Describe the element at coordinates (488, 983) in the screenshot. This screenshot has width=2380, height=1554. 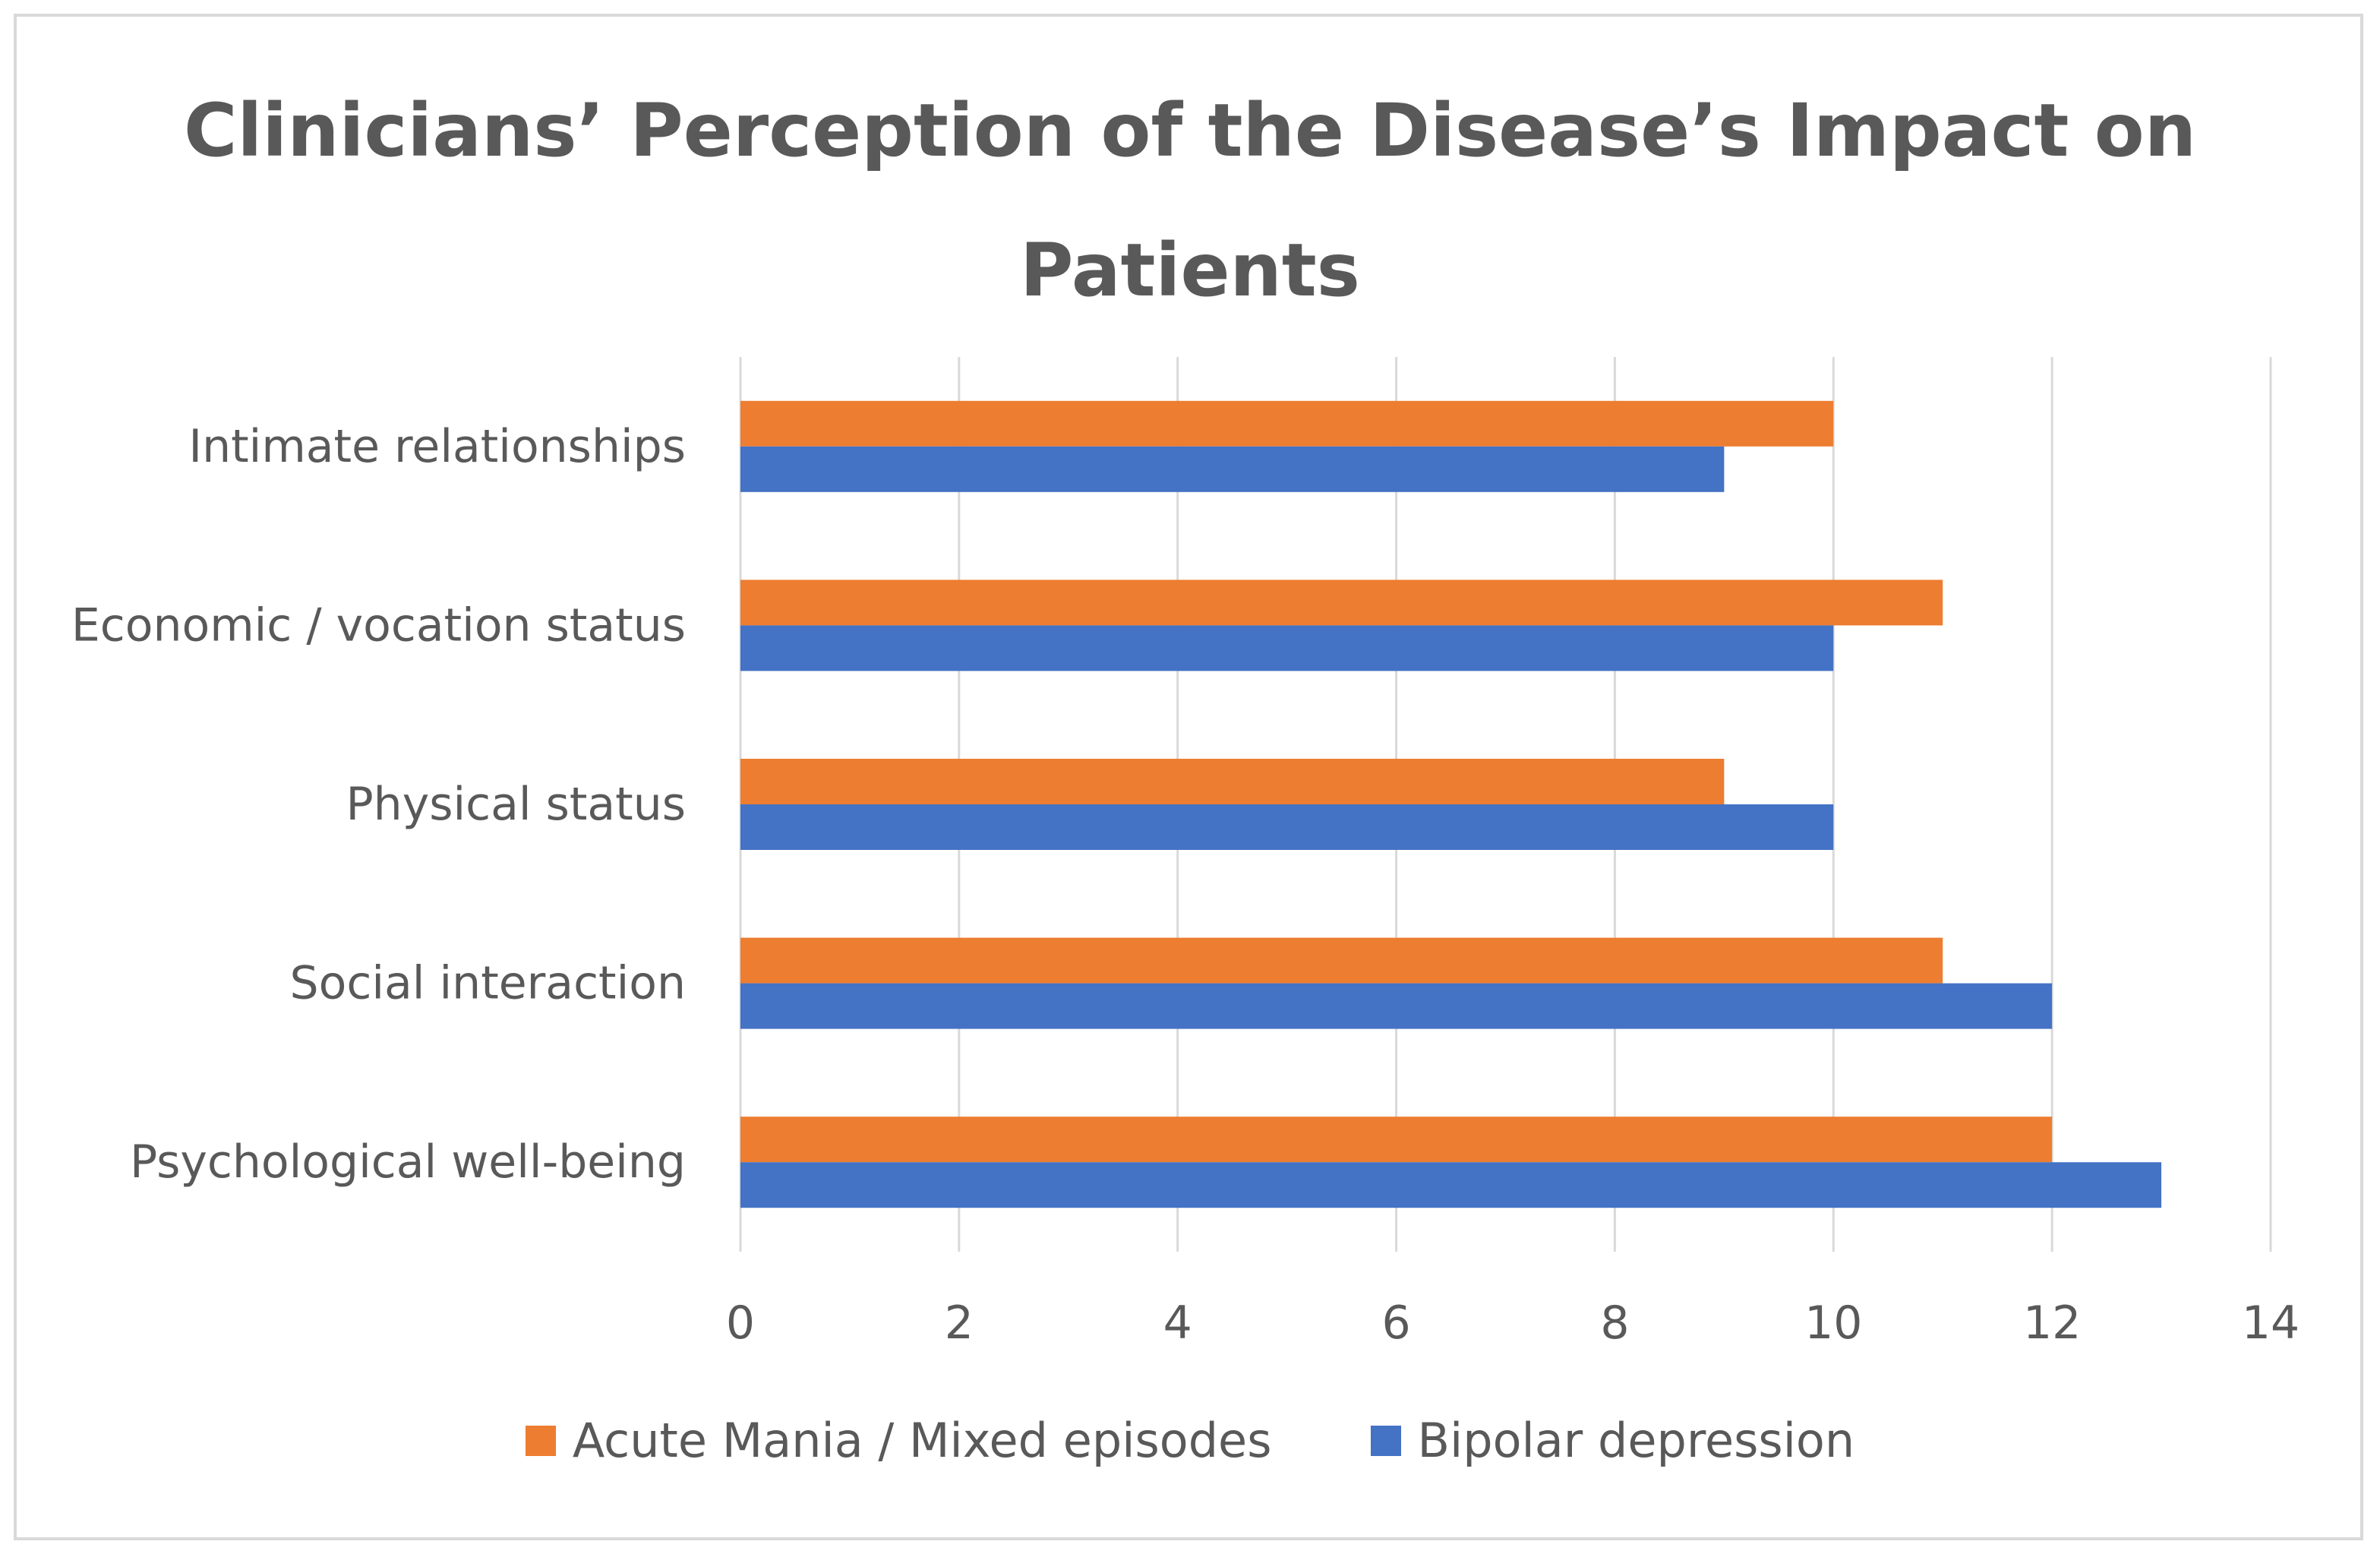
I see `category-label-social-interaction: Social interaction` at that location.